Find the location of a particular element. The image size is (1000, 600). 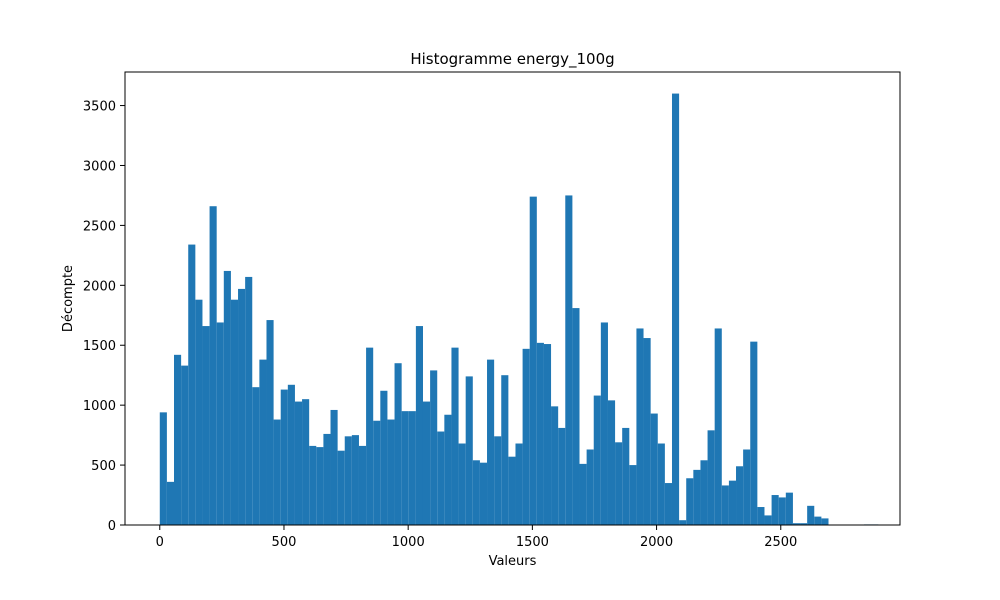

x-axis-label: Valeurs is located at coordinates (513, 561).